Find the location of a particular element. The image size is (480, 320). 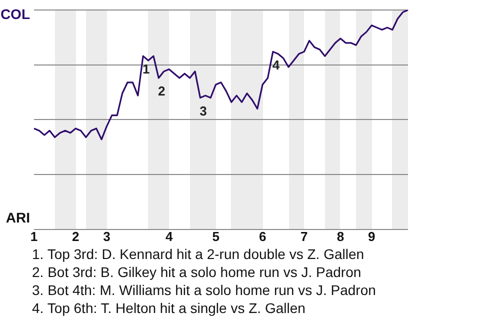

annotation: 3 is located at coordinates (203, 110).